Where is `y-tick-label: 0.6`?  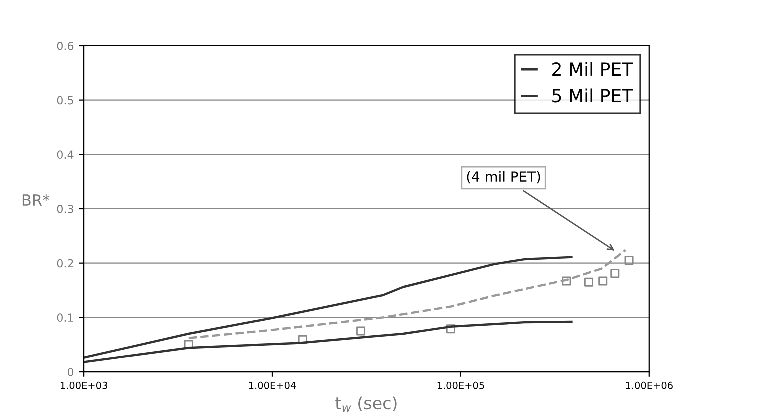 y-tick-label: 0.6 is located at coordinates (65, 46).